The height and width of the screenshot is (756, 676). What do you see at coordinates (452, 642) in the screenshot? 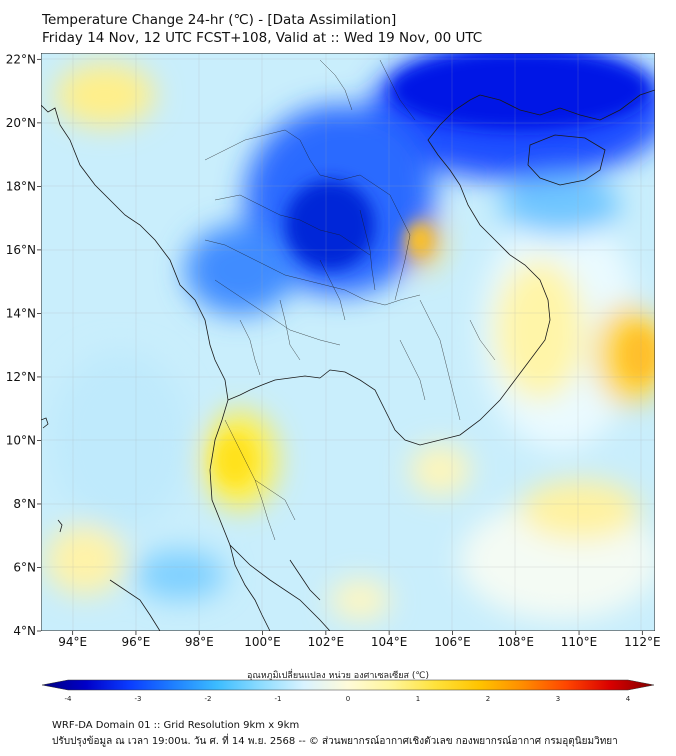
I see `lon-tick-label: 106°E` at bounding box center [452, 642].